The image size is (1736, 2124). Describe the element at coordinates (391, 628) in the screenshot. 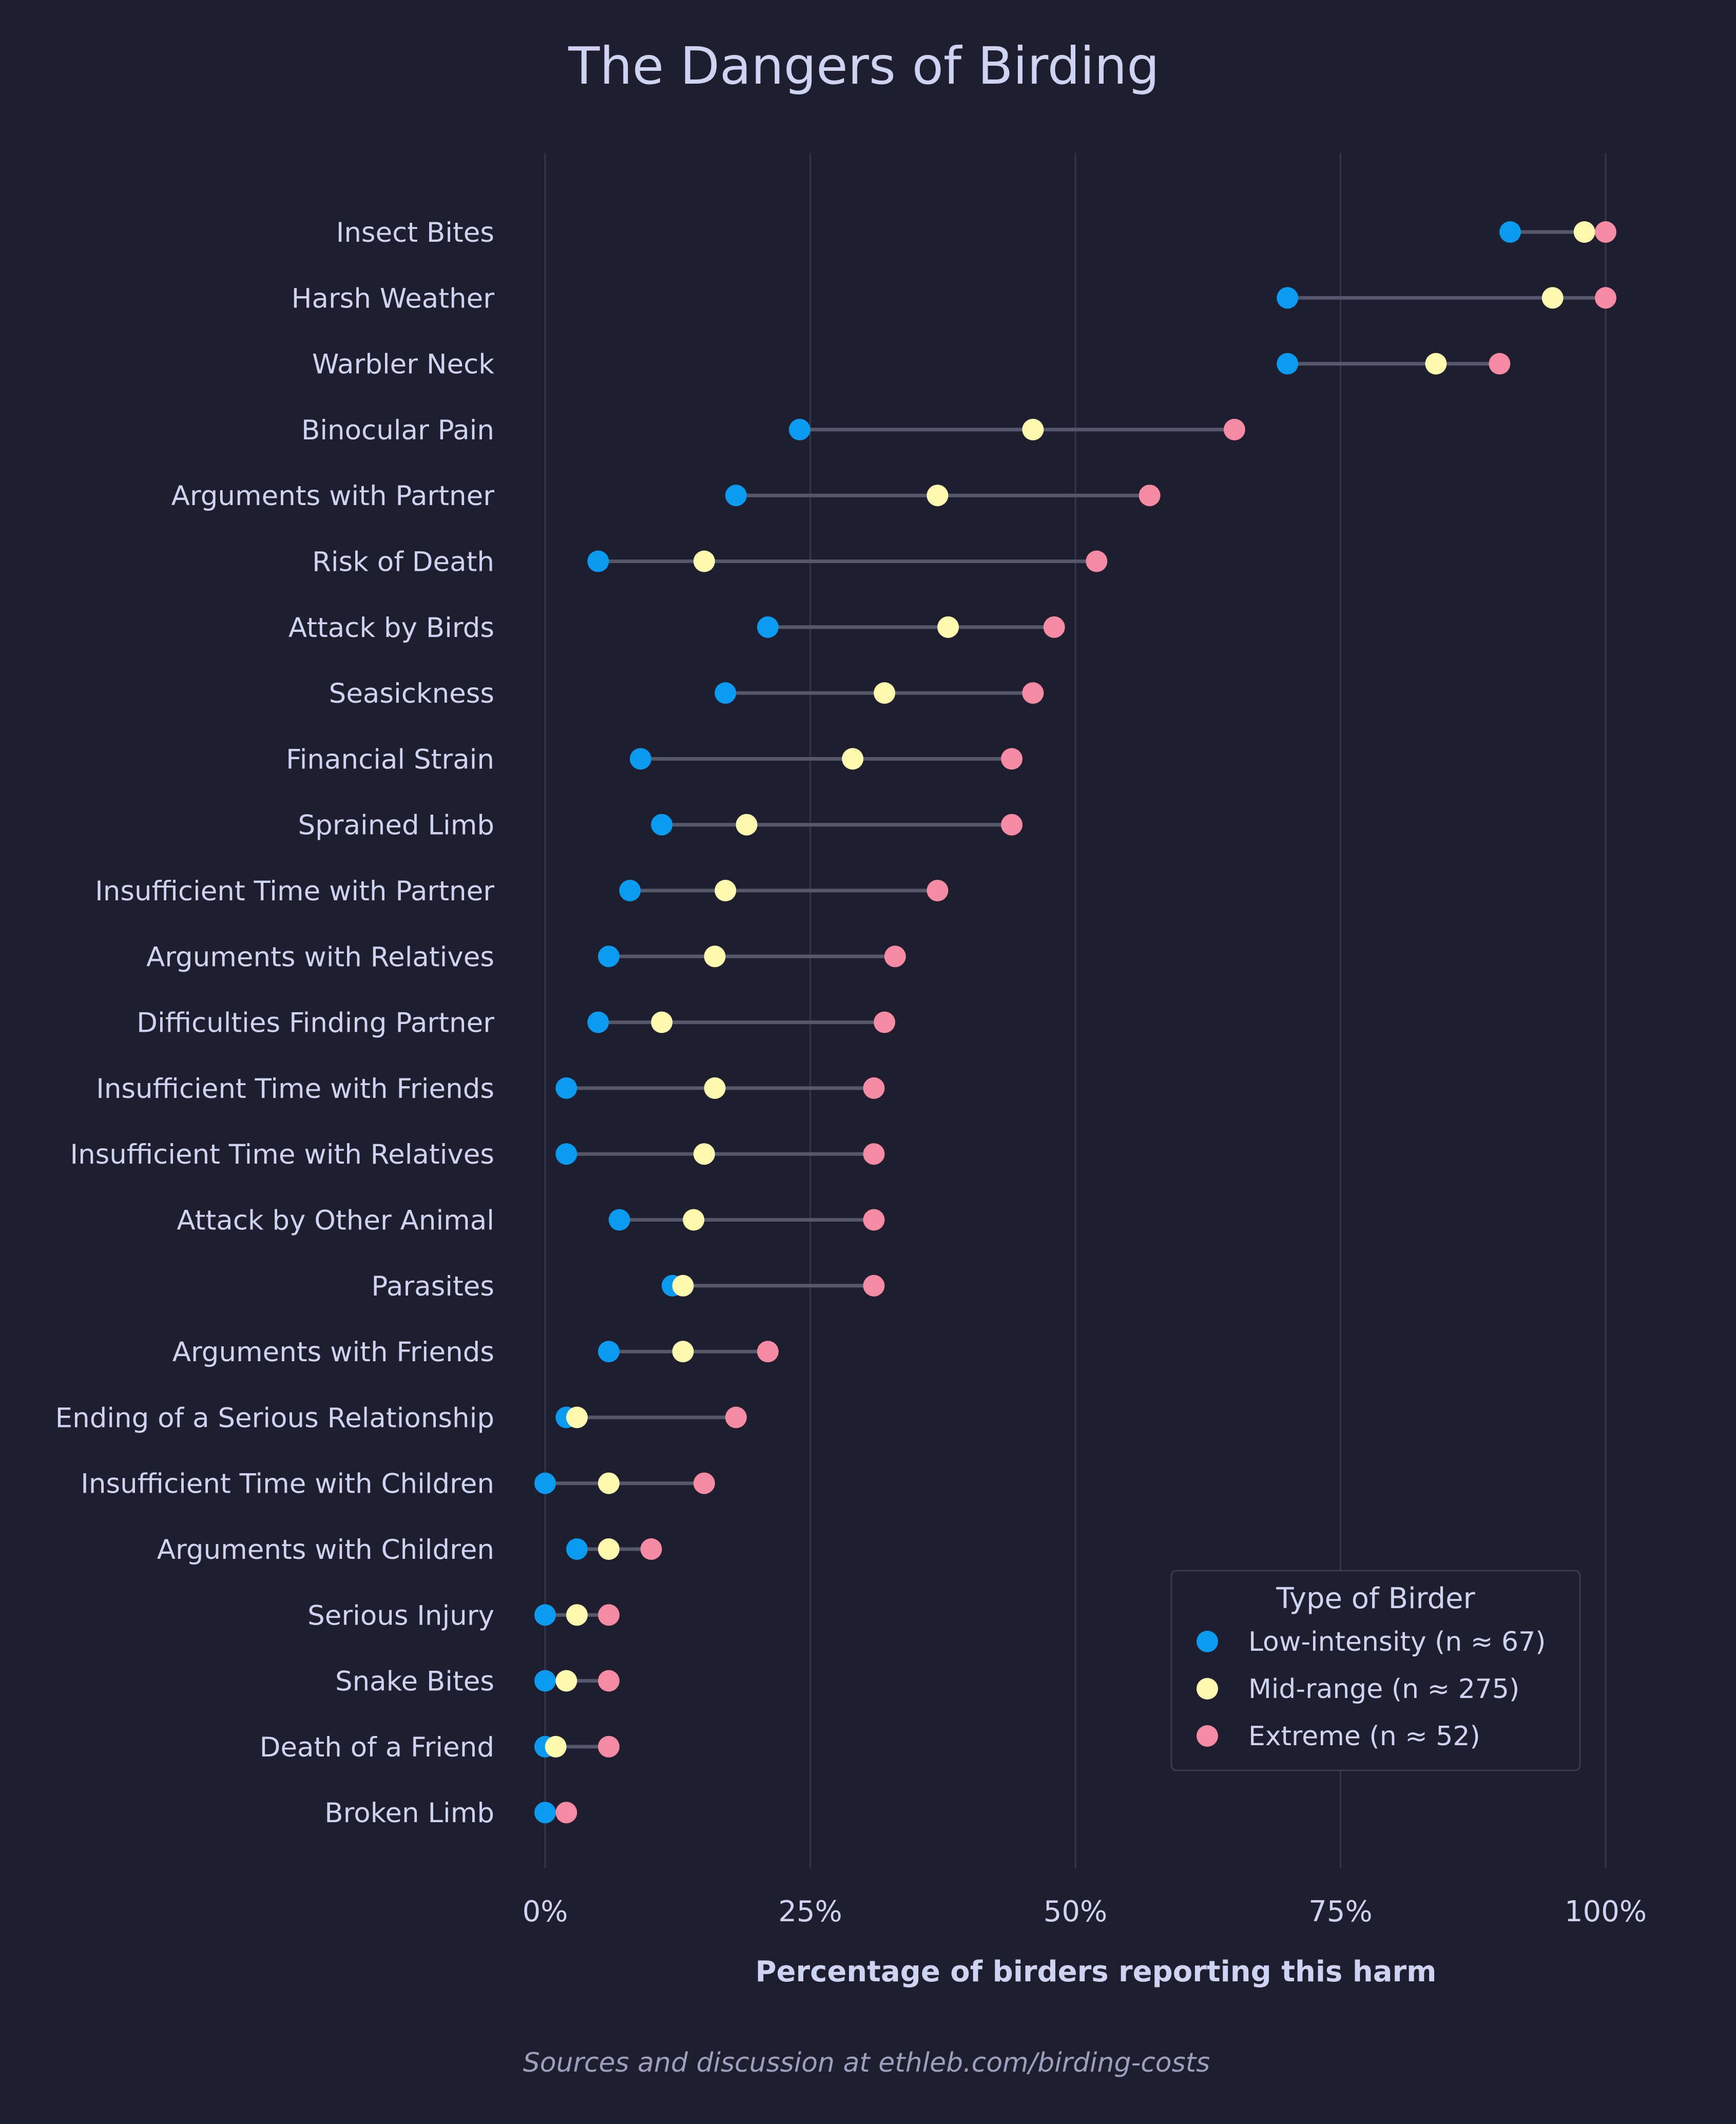

I see `category-label: Attack by Birds` at that location.